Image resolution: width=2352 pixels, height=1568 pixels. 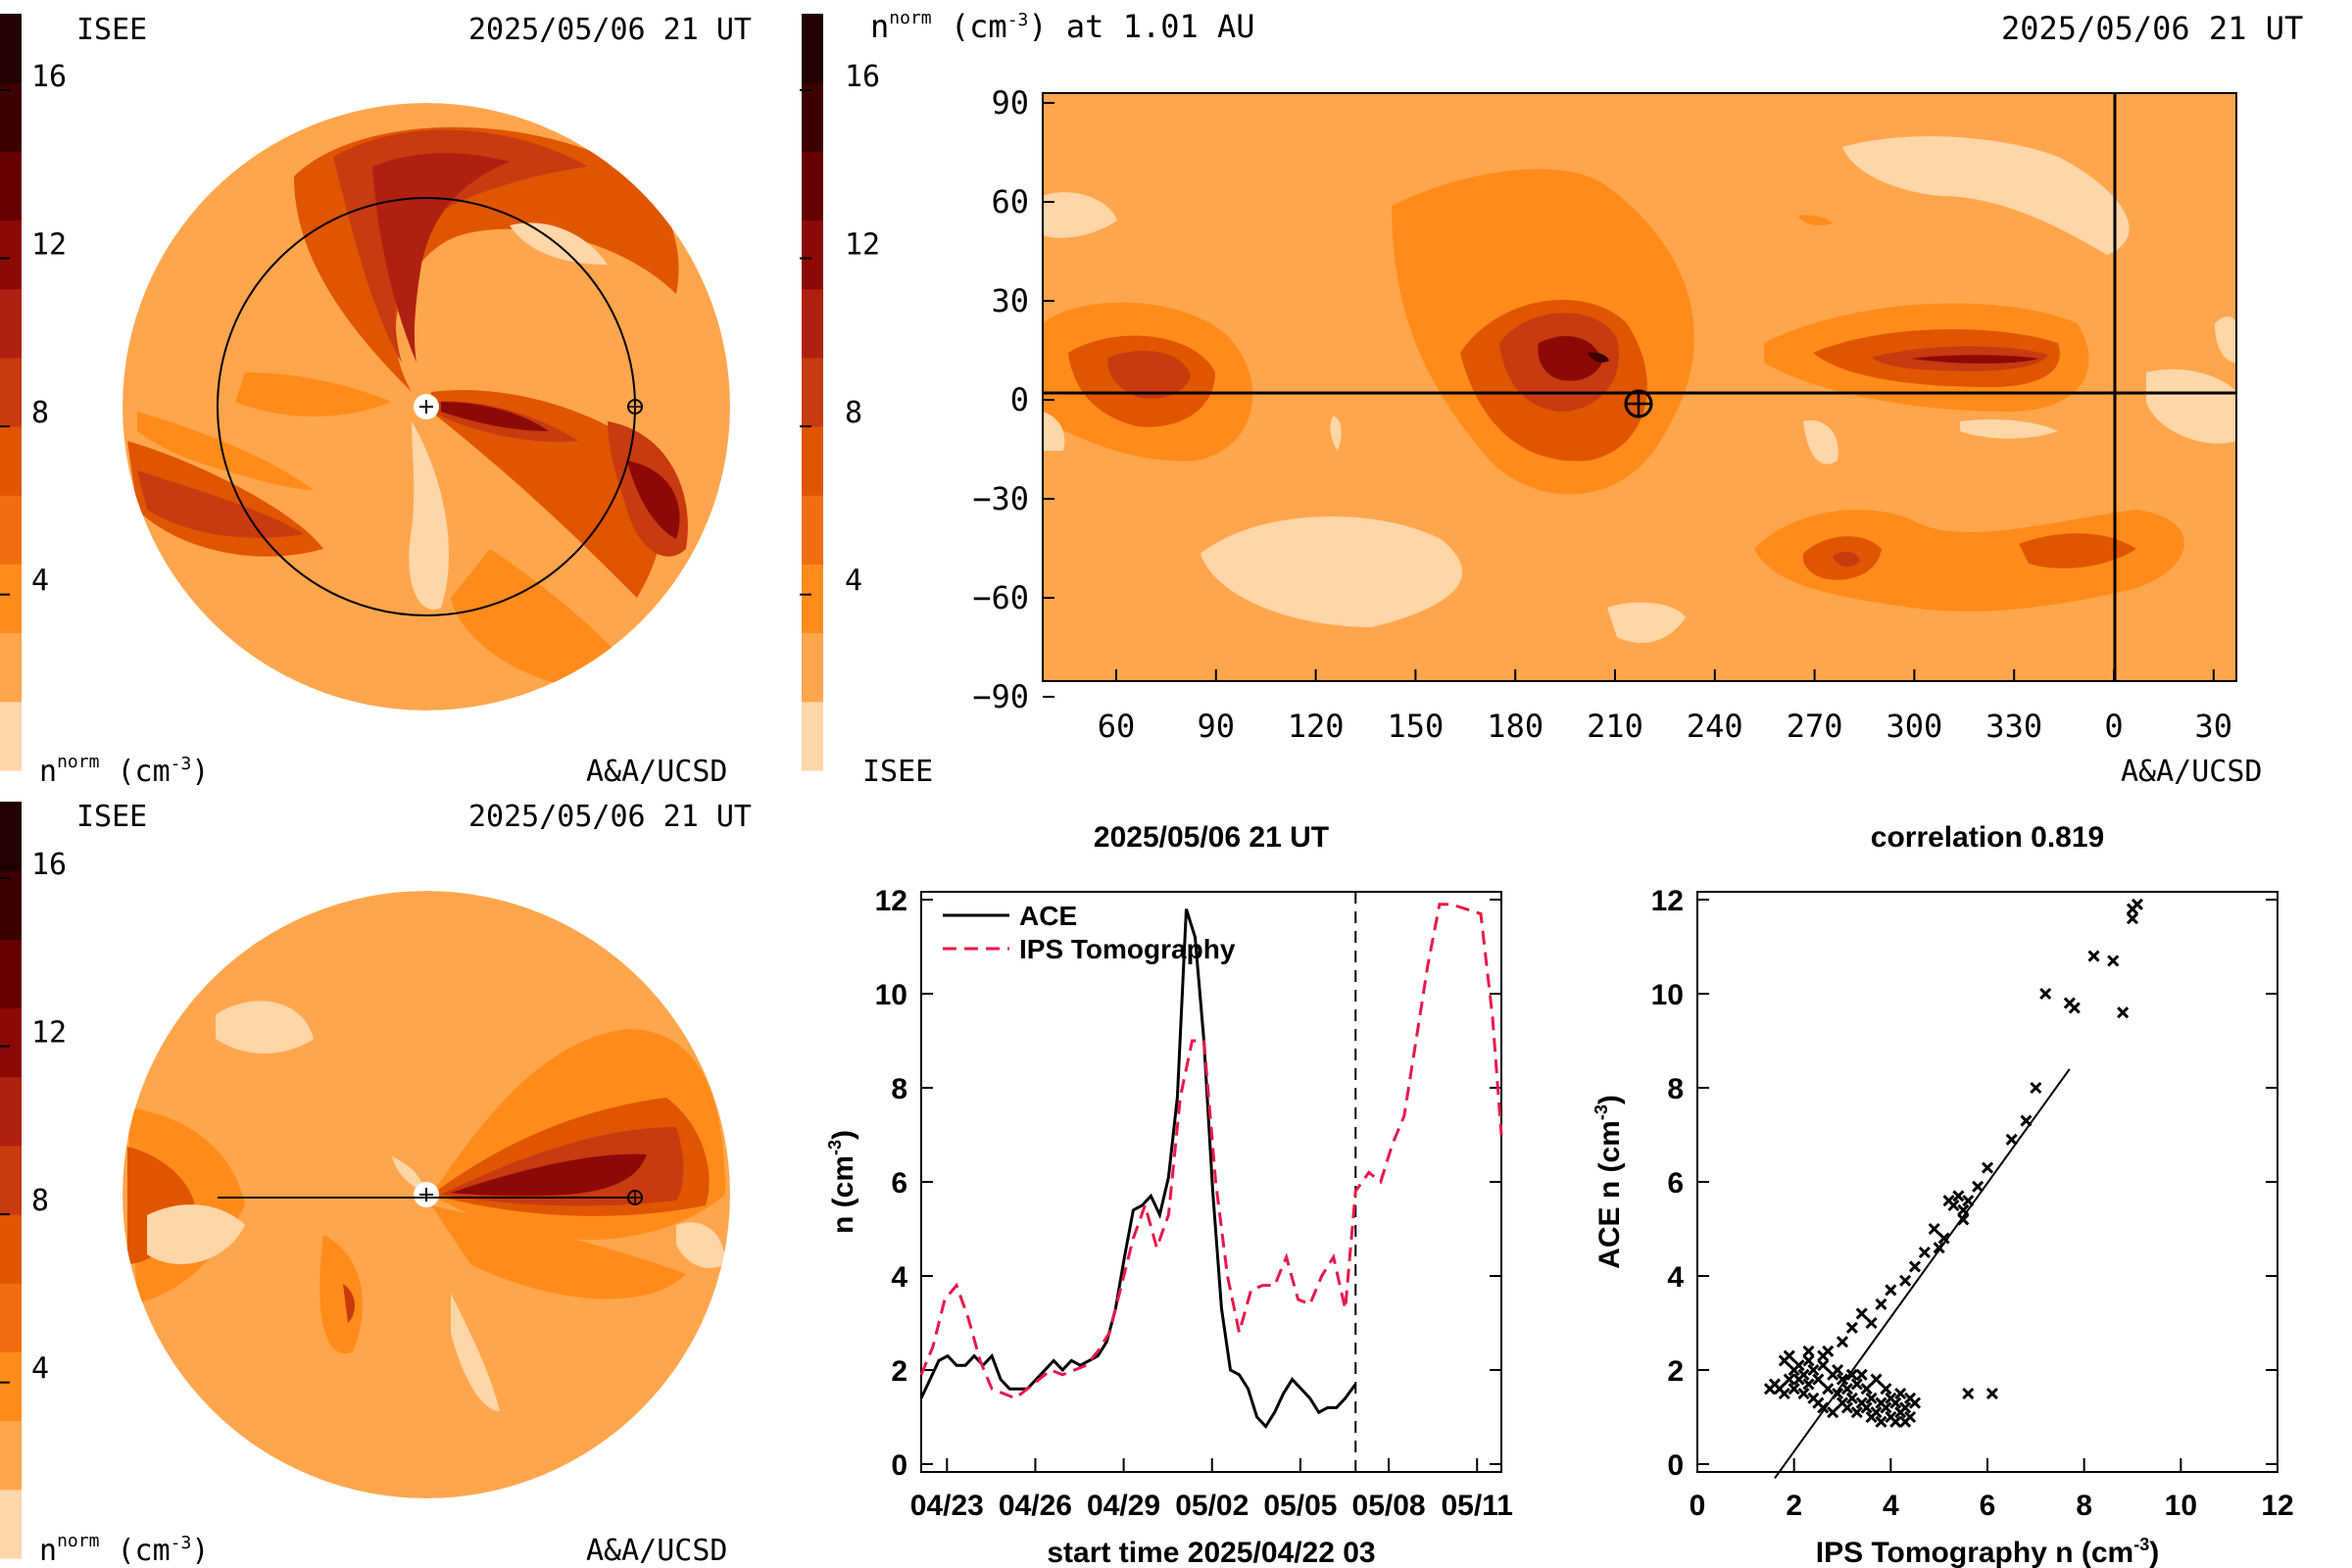 I want to click on map-y-axis: 90 60 30 0 −30 −60 −90, so click(x=1013, y=399).